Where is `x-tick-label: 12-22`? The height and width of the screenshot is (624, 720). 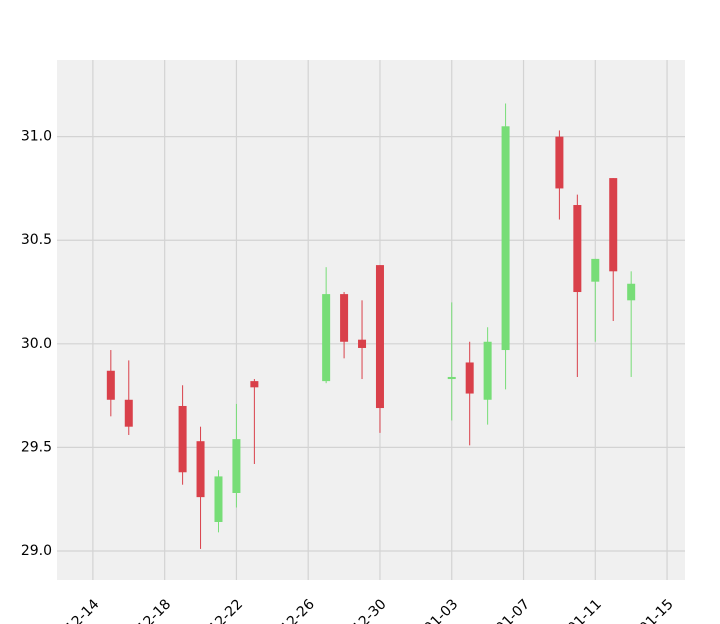 x-tick-label: 12-22 is located at coordinates (226, 610).